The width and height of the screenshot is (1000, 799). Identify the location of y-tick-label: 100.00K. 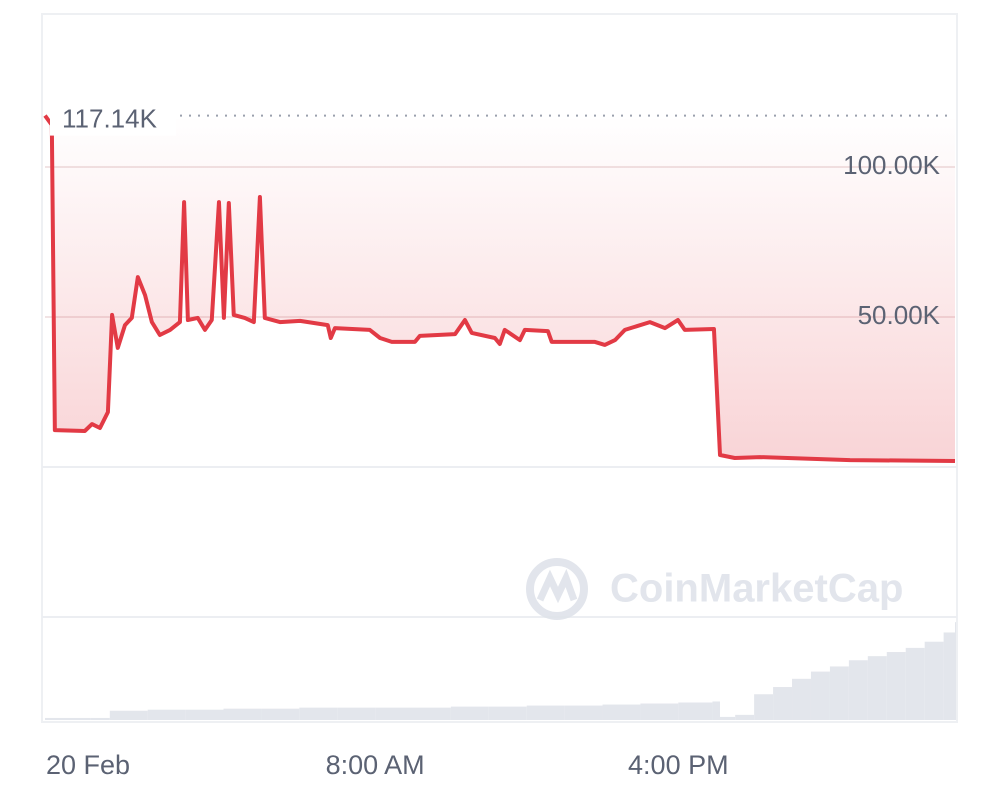
(892, 165).